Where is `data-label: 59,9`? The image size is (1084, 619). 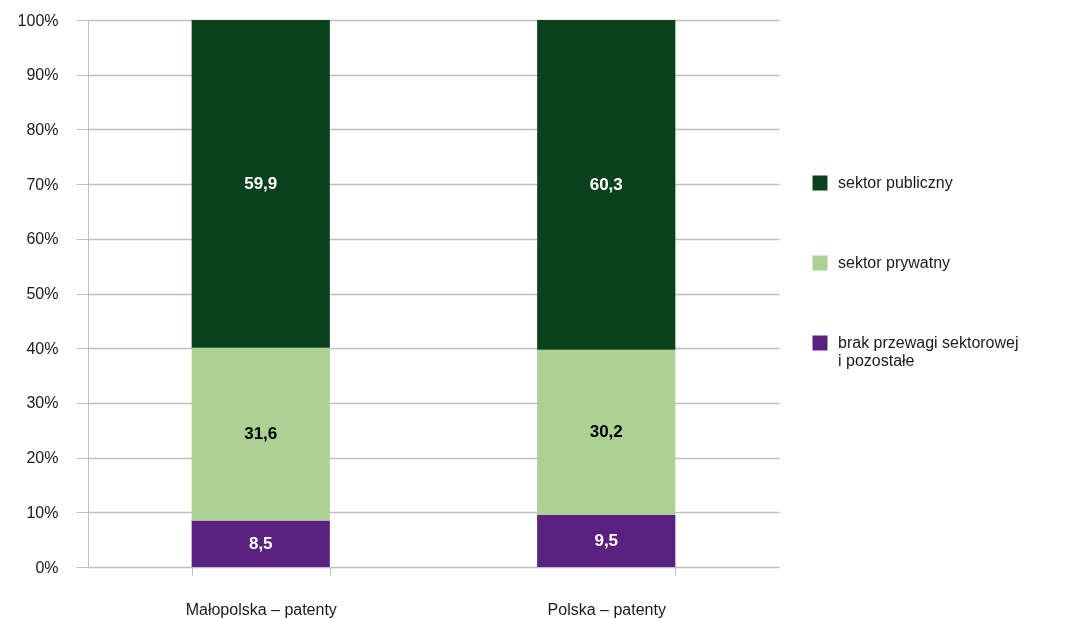
data-label: 59,9 is located at coordinates (261, 183).